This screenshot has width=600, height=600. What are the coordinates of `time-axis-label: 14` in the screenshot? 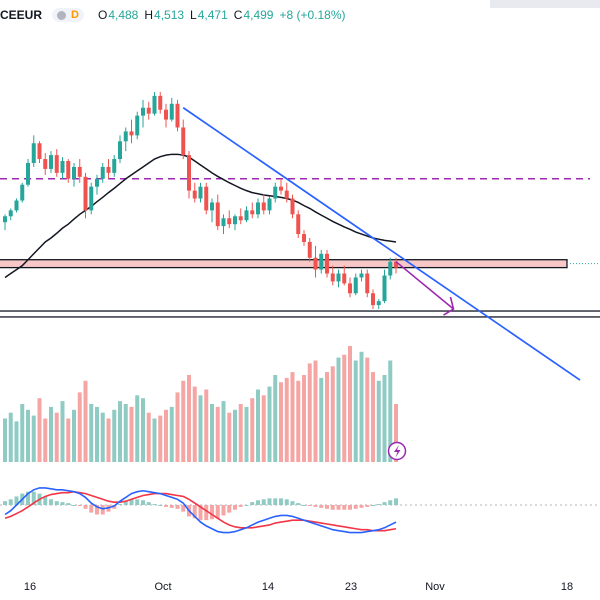 It's located at (268, 587).